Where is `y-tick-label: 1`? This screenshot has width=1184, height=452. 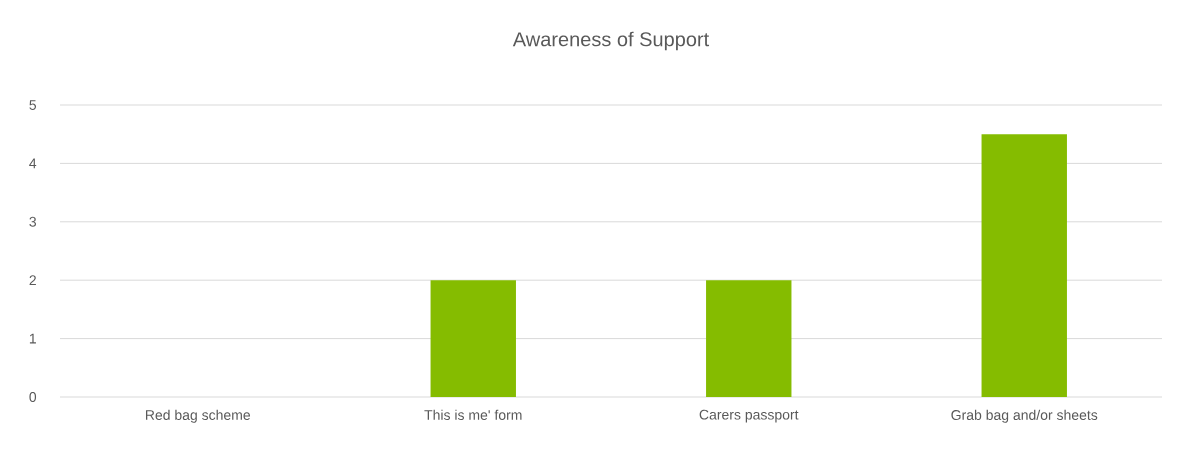 y-tick-label: 1 is located at coordinates (32, 338).